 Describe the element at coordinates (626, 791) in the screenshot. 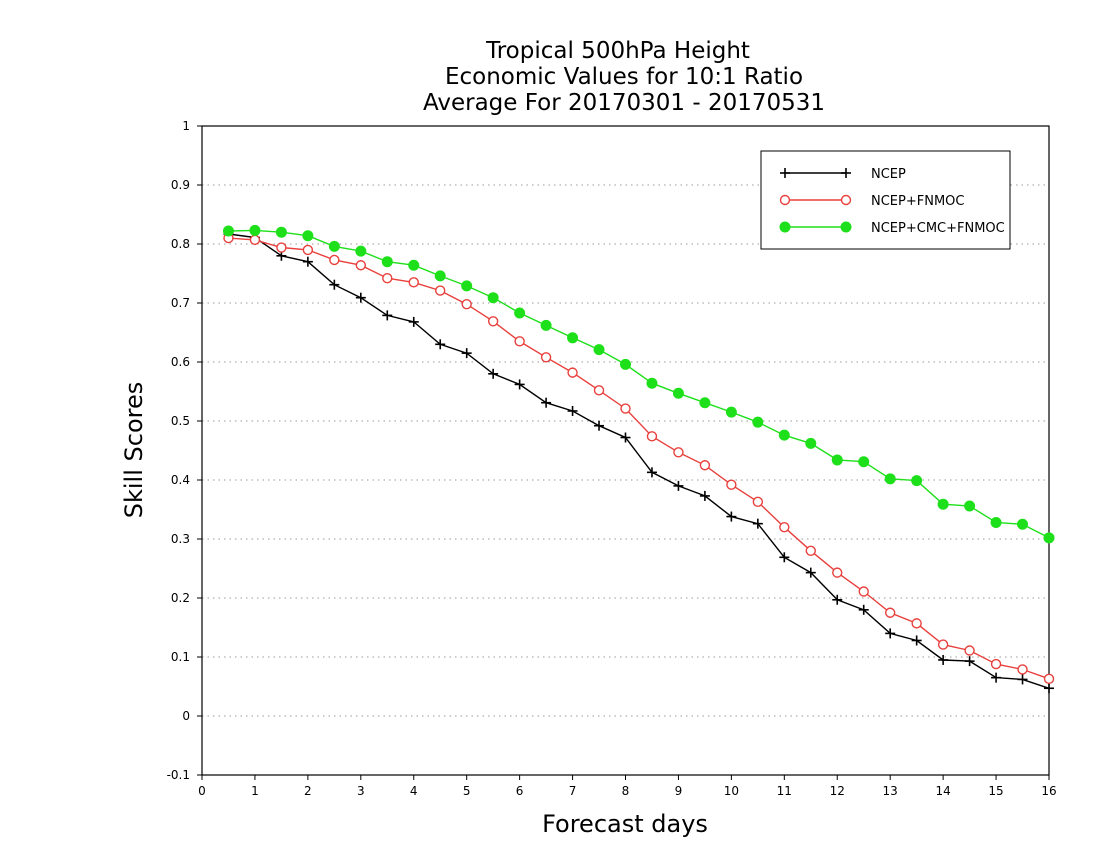

I see `x-tick-label: 8` at that location.